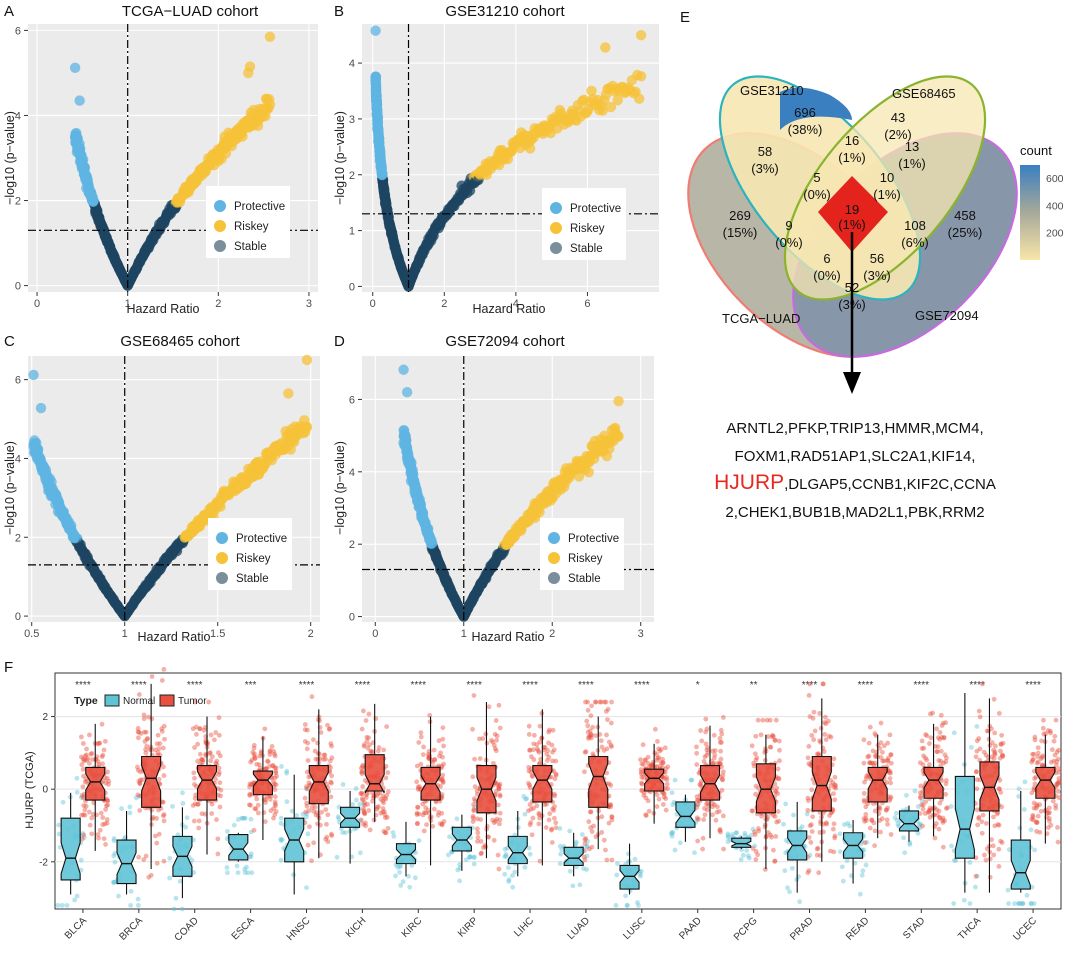 This screenshot has height=961, width=1065. I want to click on legend-swatch-stable, so click(222, 578).